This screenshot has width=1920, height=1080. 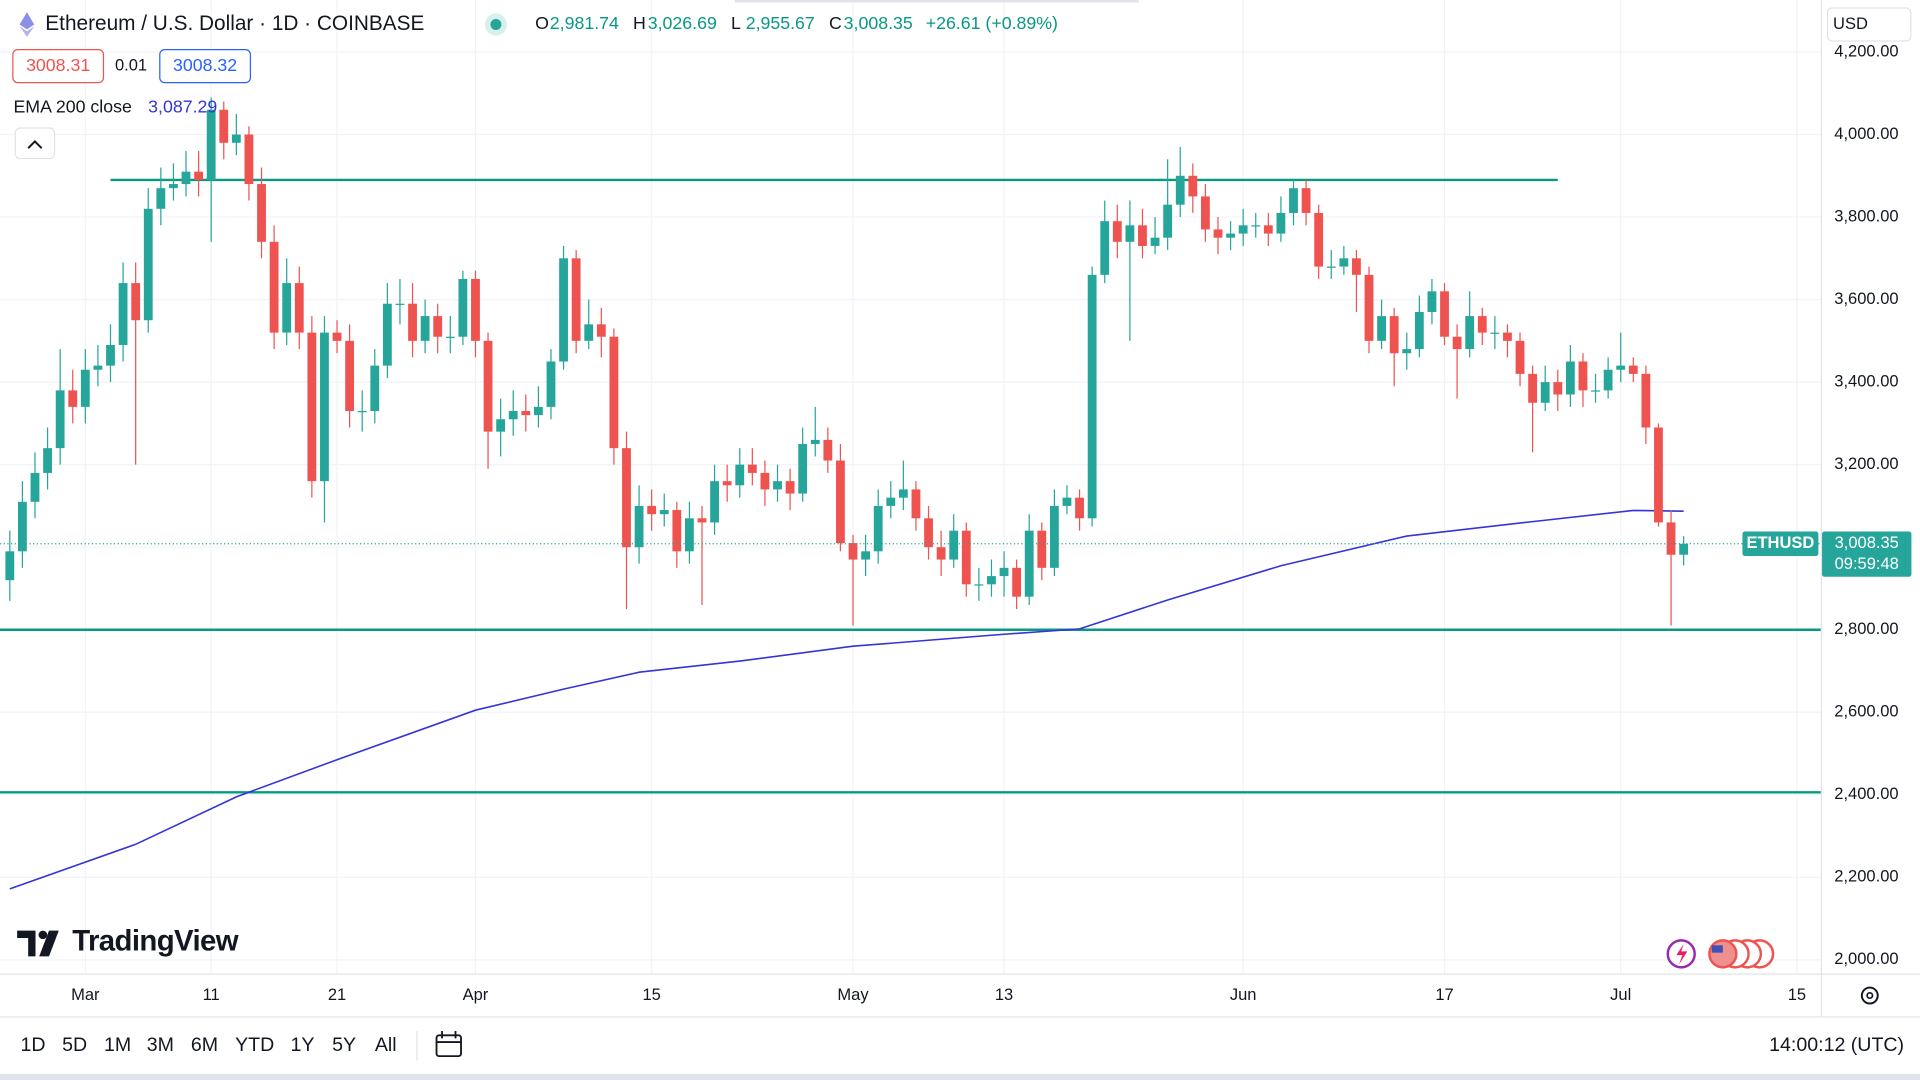 I want to click on gear-icon, so click(x=1869, y=995).